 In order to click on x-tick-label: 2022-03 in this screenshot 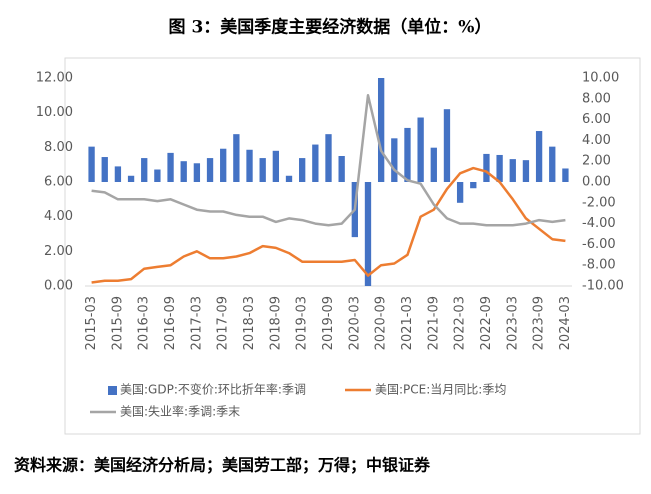, I will do `click(460, 323)`.